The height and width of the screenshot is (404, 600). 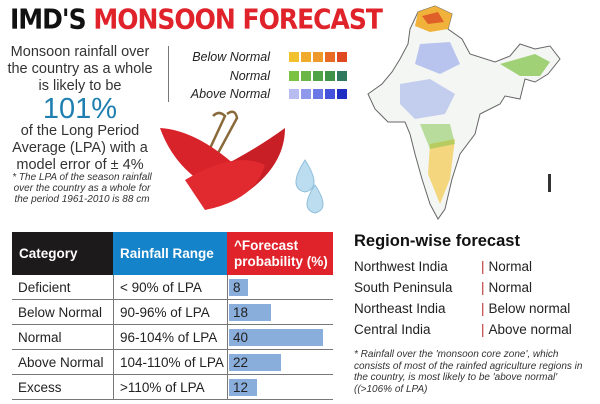 I want to click on probability-cell: 40, so click(x=280, y=337).